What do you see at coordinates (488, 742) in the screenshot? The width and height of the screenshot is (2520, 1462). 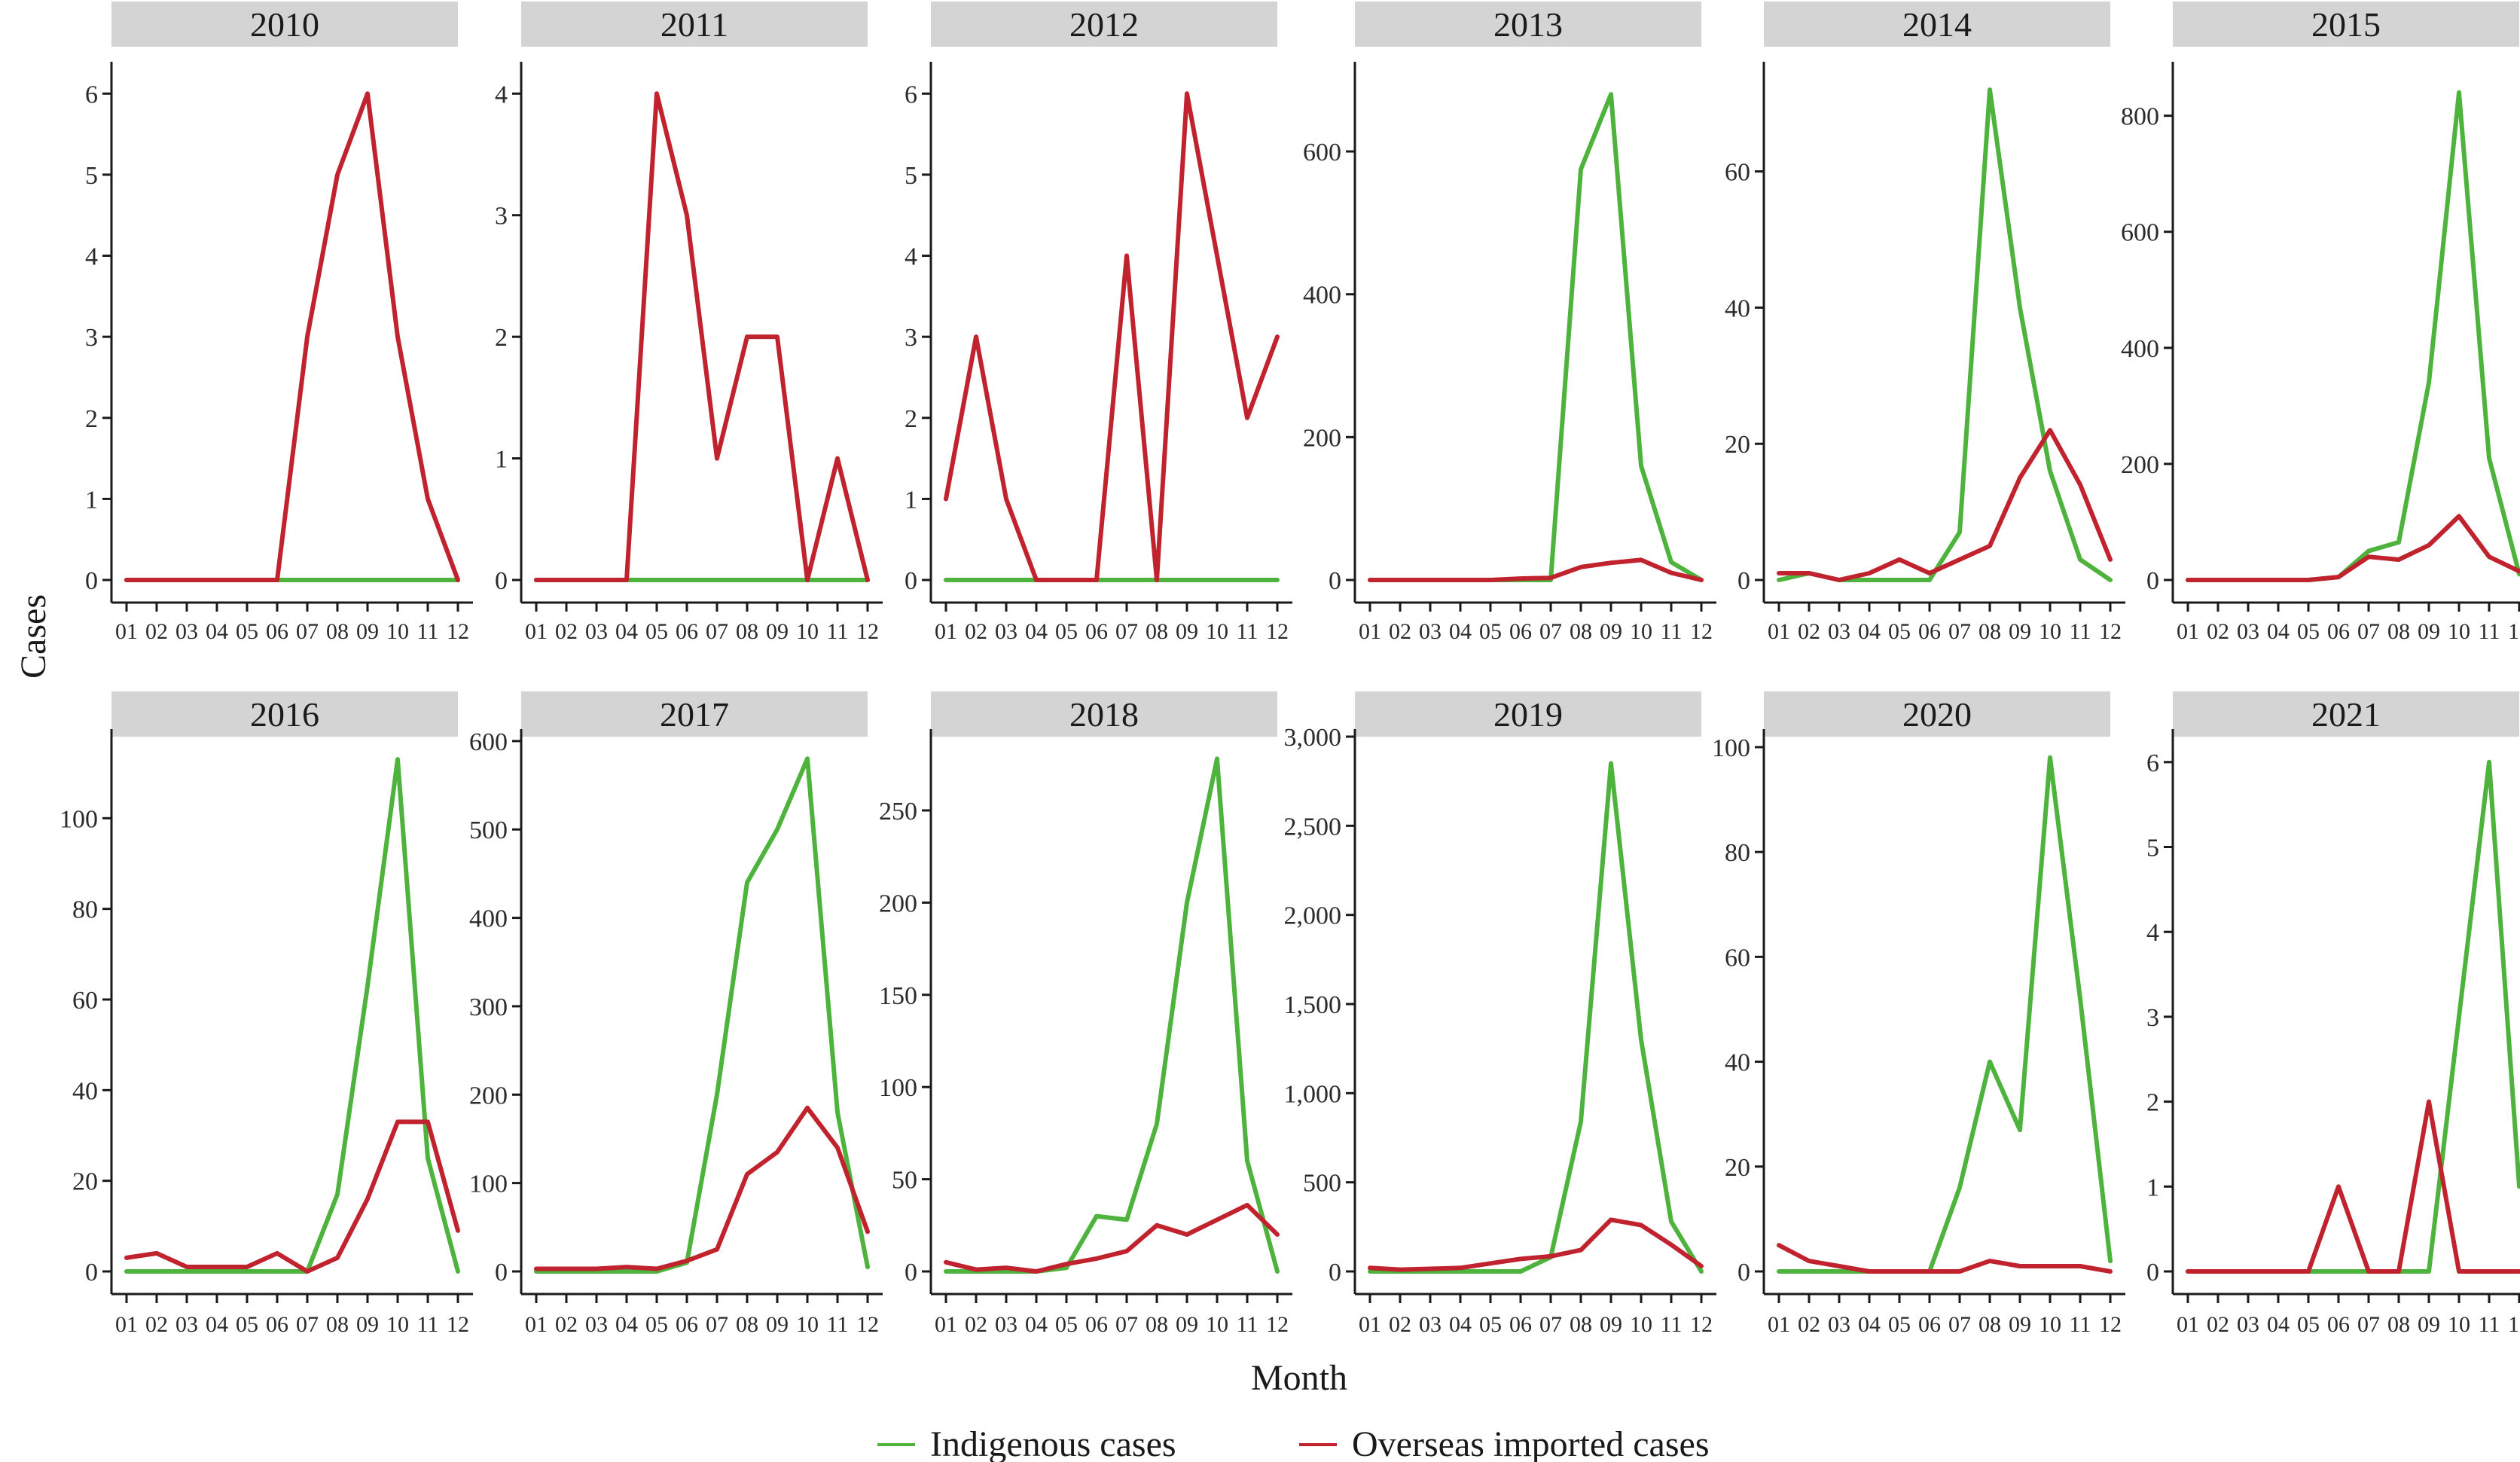 I see `y-tick-label: 600` at bounding box center [488, 742].